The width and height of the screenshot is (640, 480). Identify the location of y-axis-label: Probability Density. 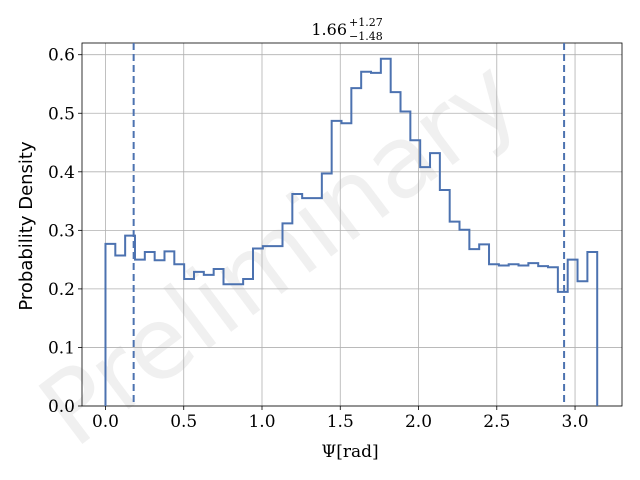
(26, 226).